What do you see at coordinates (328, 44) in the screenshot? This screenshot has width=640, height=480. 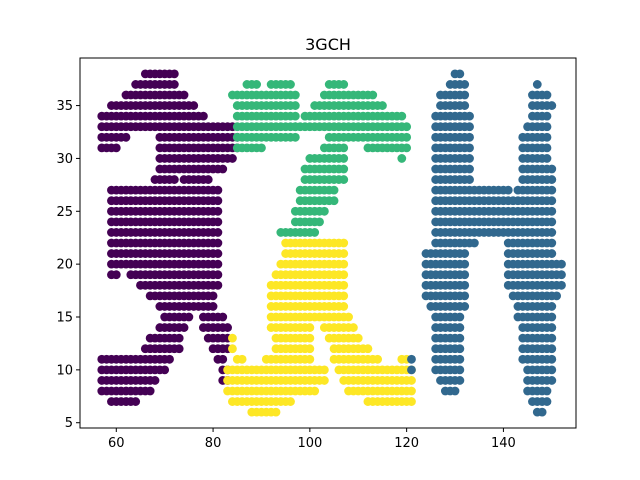 I see `chart-title: 3GCH` at bounding box center [328, 44].